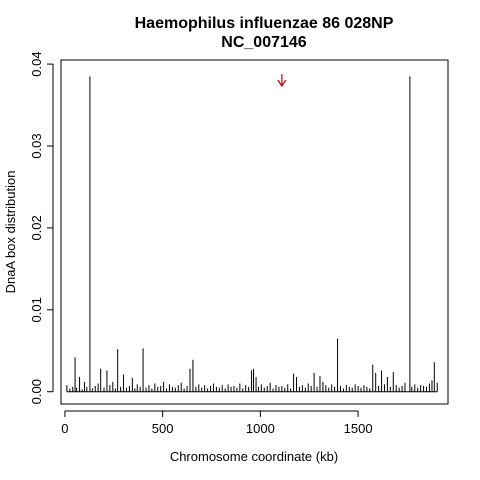 The image size is (480, 480). What do you see at coordinates (36, 227) in the screenshot?
I see `y-tick-label: 0.02` at bounding box center [36, 227].